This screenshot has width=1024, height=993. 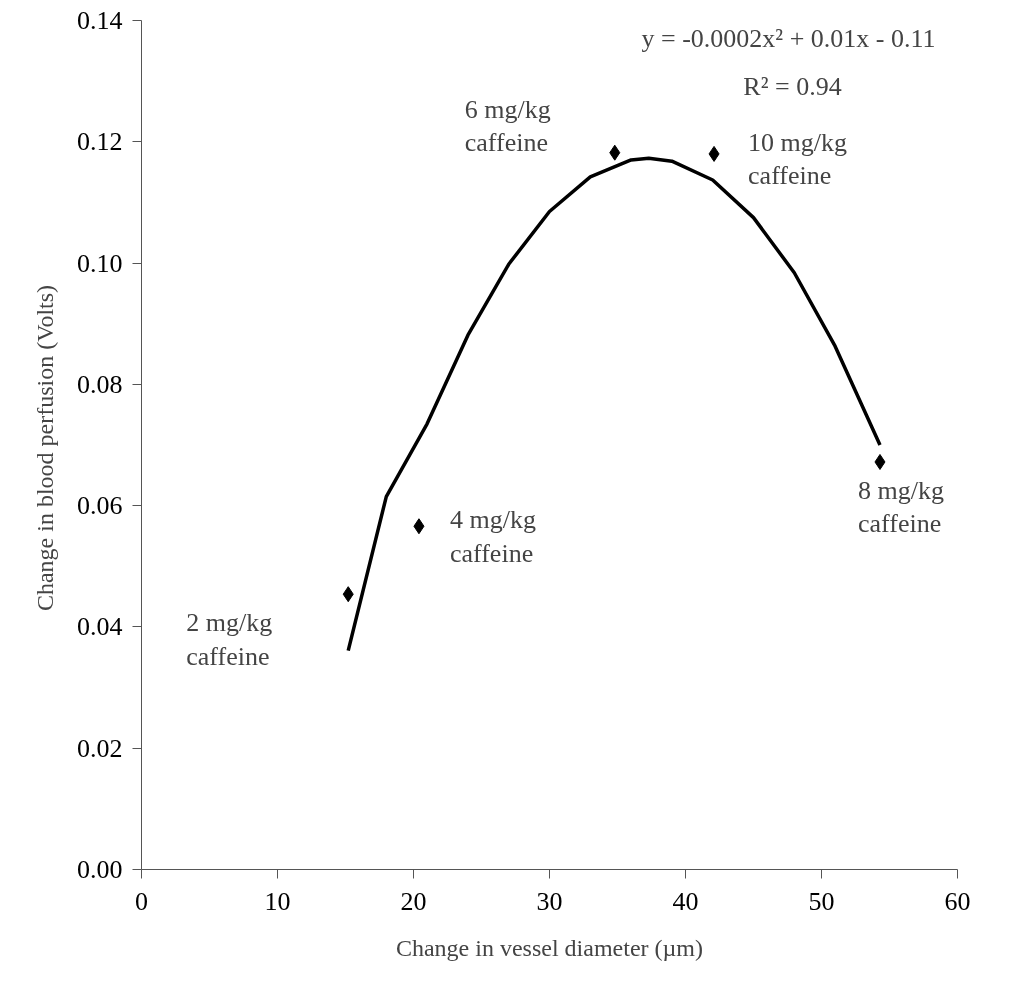 What do you see at coordinates (100, 869) in the screenshot?
I see `y-tick-label: 0.00` at bounding box center [100, 869].